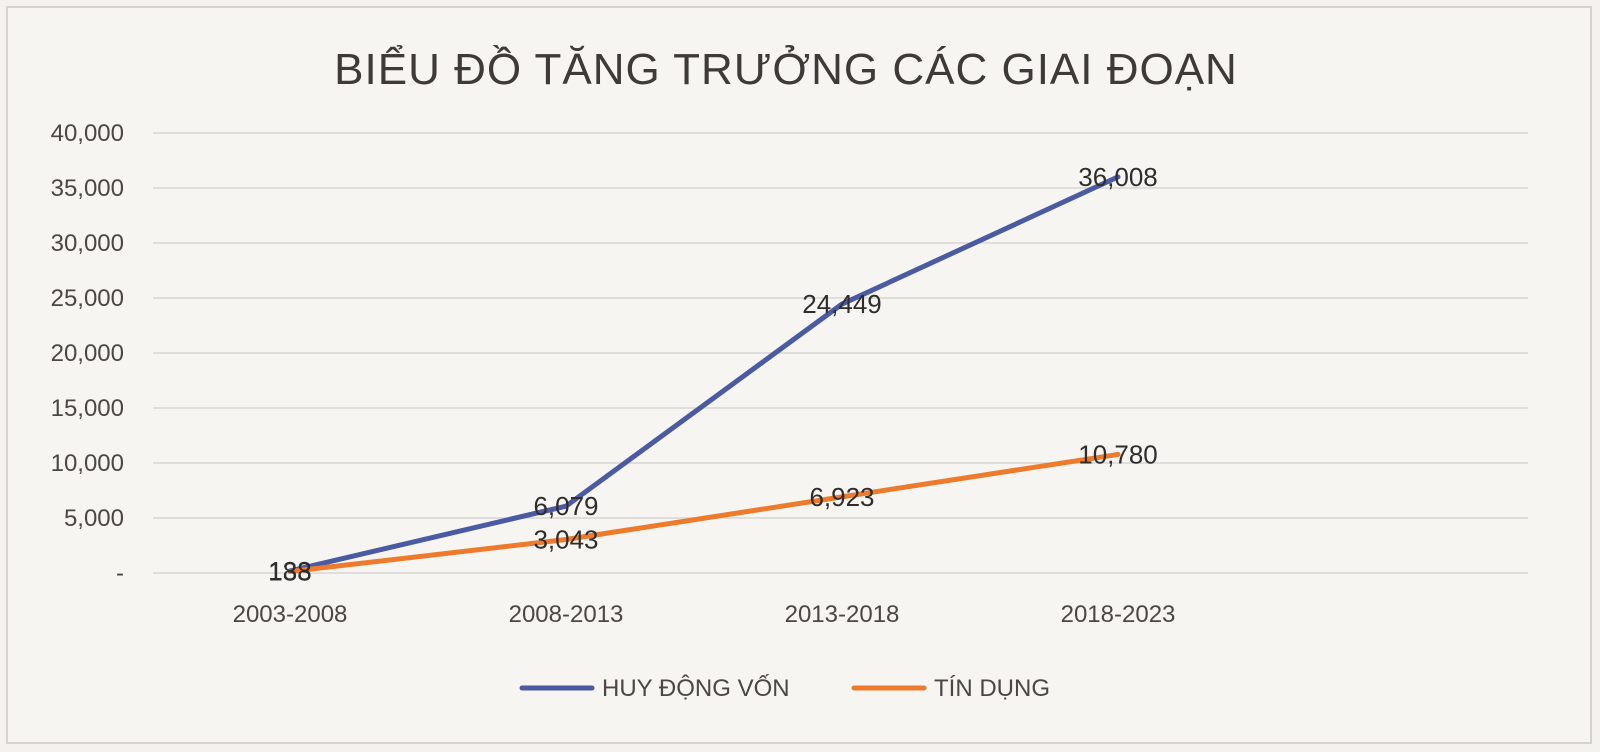 Image resolution: width=1600 pixels, height=752 pixels. I want to click on data-label: 3,043, so click(565, 540).